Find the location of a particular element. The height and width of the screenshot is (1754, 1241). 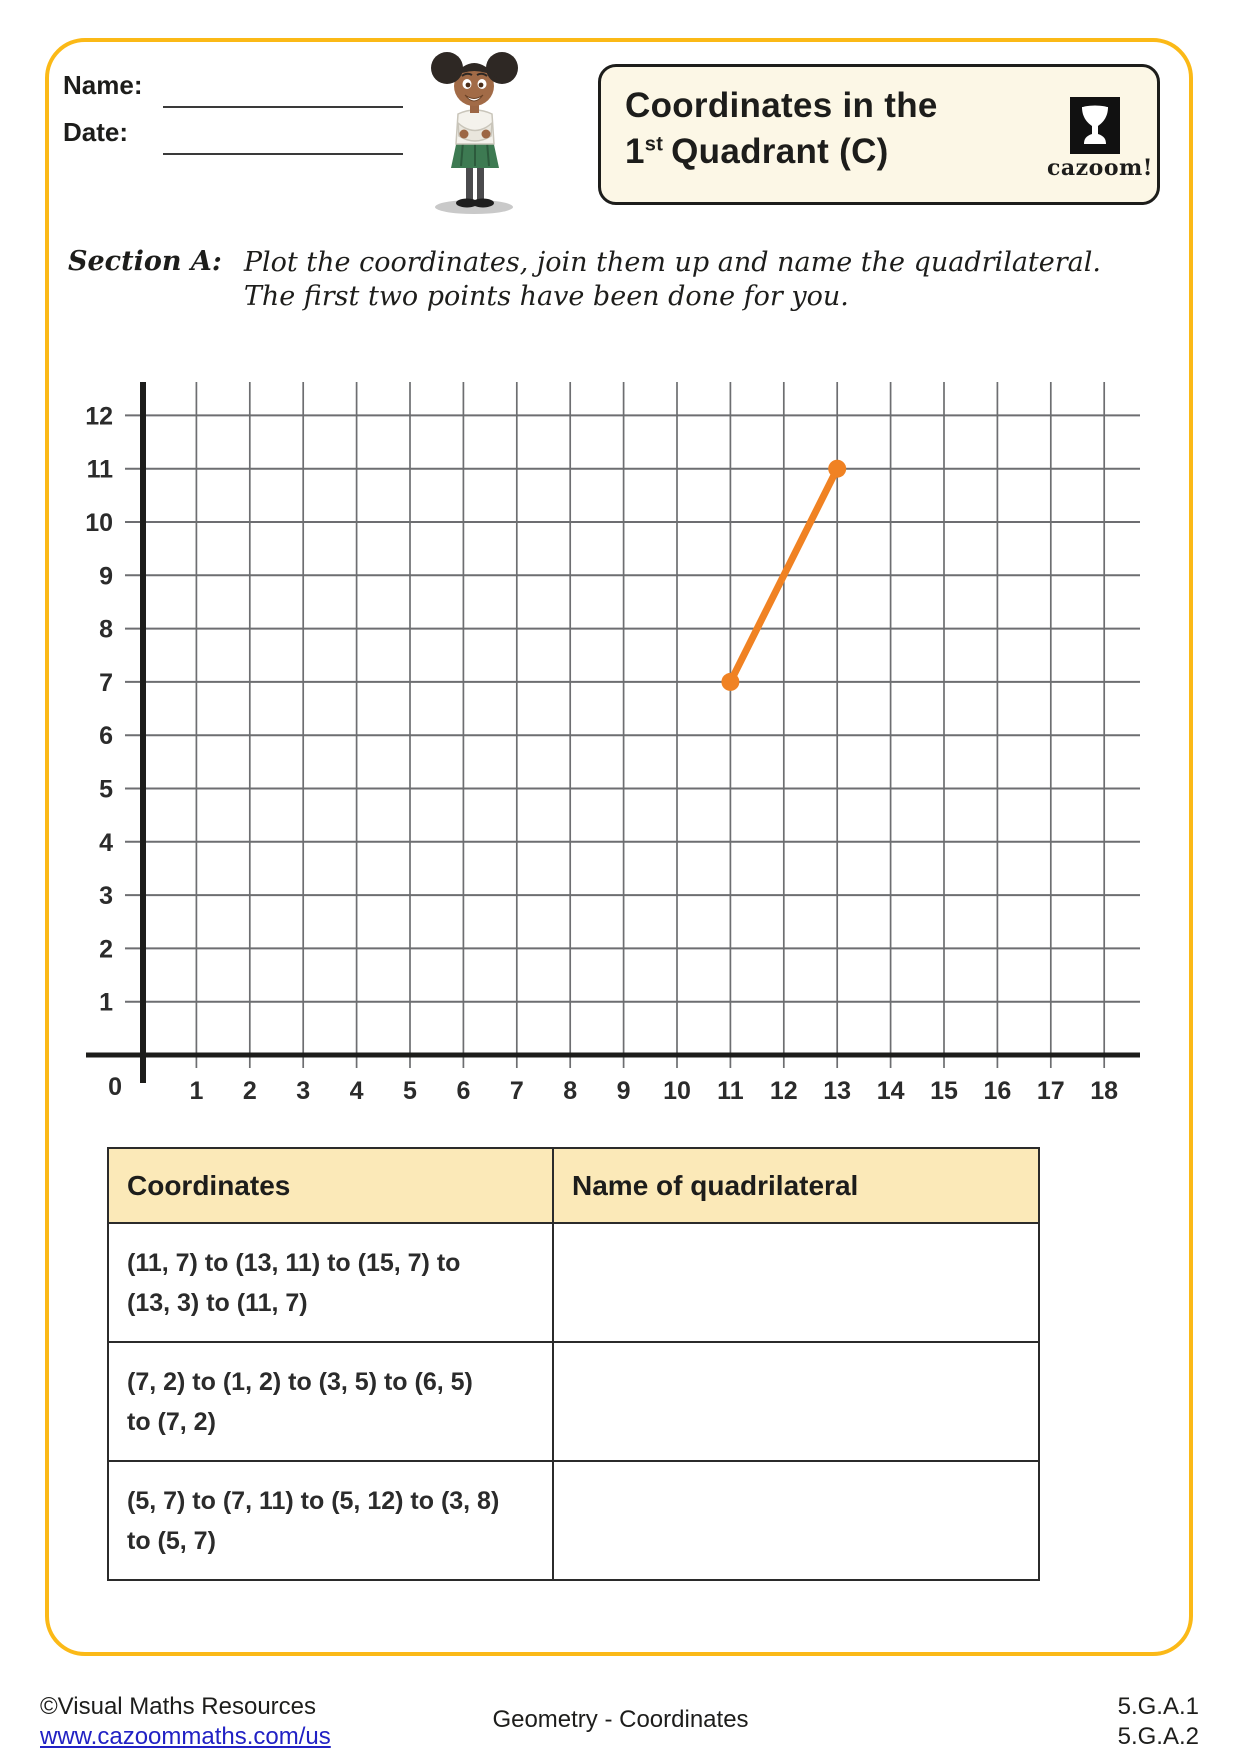

svg-text: 16 is located at coordinates (997, 1091).